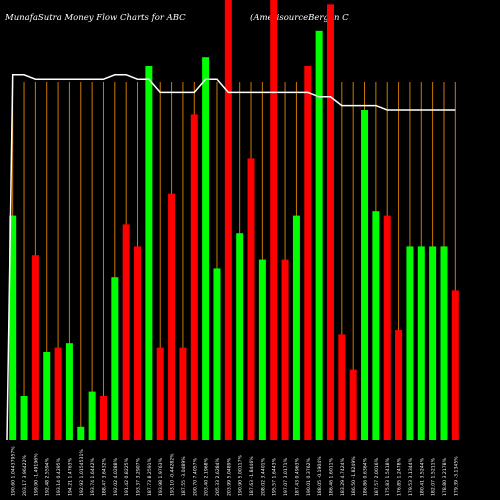 Image resolution: width=500 pixels, height=500 pixels. I want to click on x-tick-label: 186.46 1.6011%, so click(331, 476).